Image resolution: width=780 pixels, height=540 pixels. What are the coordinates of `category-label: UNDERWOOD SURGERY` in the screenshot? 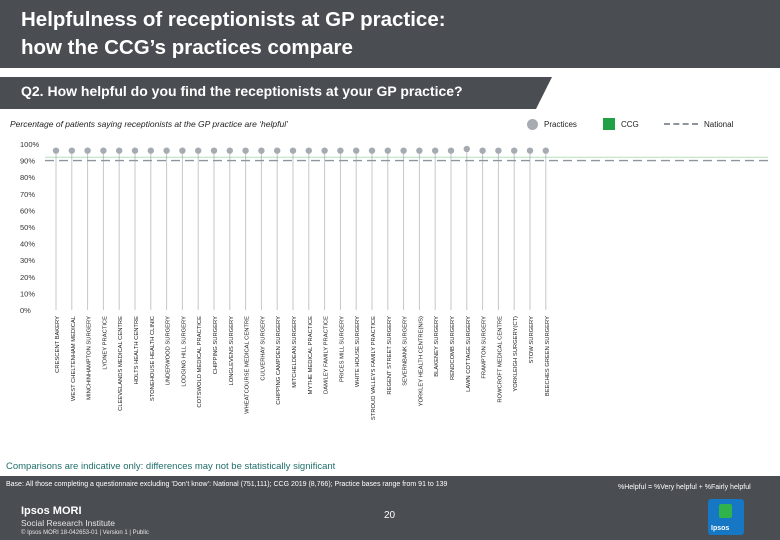 It's located at (169, 350).